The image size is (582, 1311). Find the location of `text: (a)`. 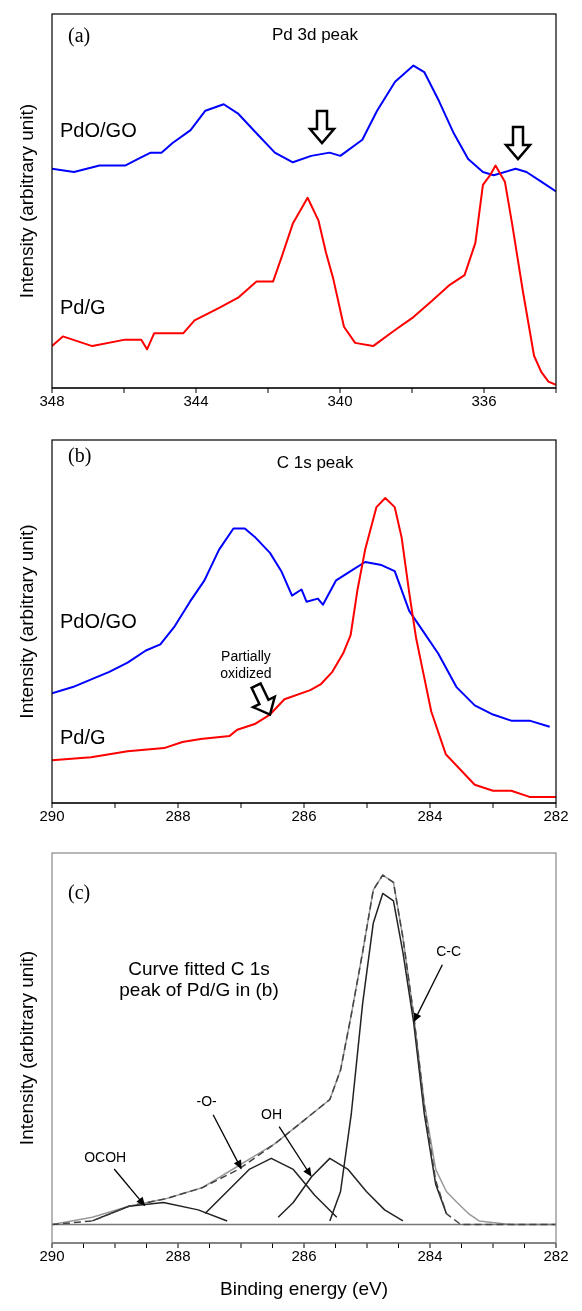

text: (a) is located at coordinates (79, 35).